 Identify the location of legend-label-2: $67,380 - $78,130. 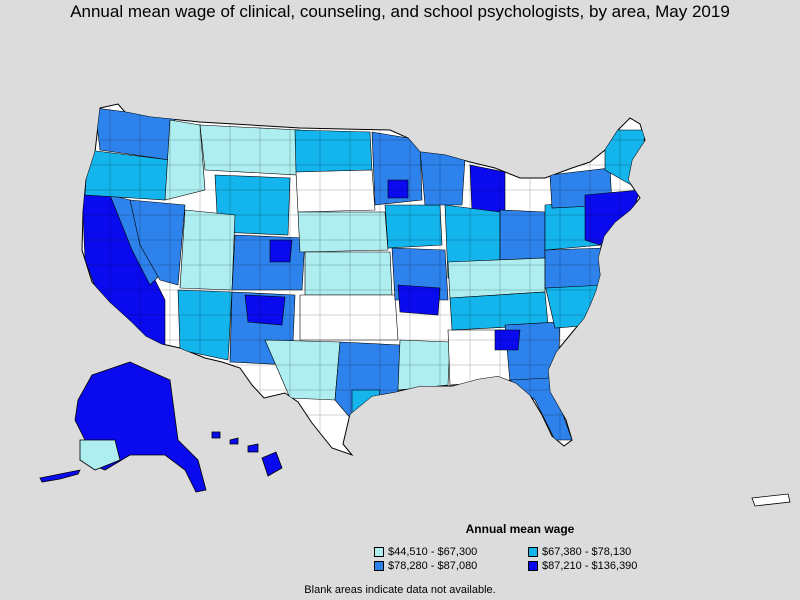
(587, 552).